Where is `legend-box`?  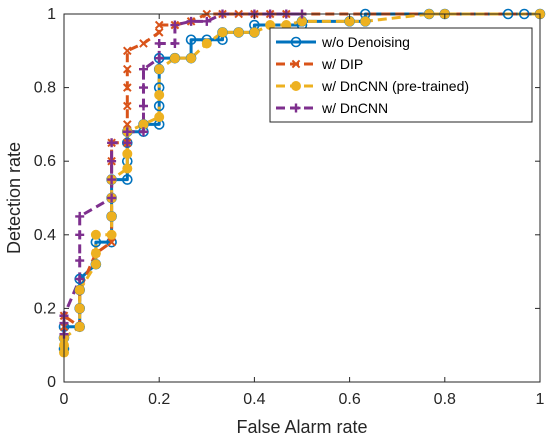
legend-box is located at coordinates (401, 75).